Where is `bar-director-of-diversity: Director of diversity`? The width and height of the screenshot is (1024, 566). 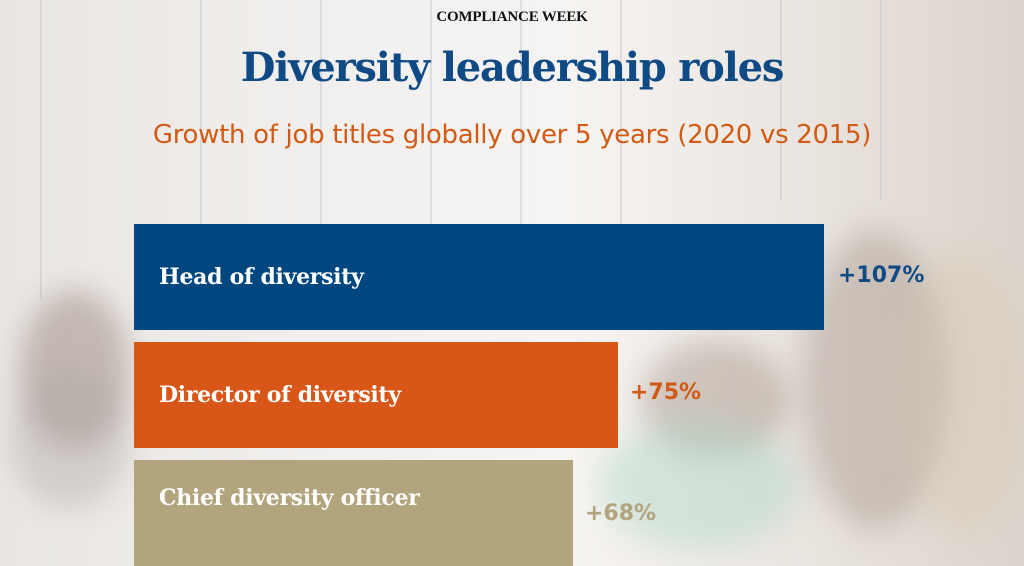 bar-director-of-diversity: Director of diversity is located at coordinates (376, 395).